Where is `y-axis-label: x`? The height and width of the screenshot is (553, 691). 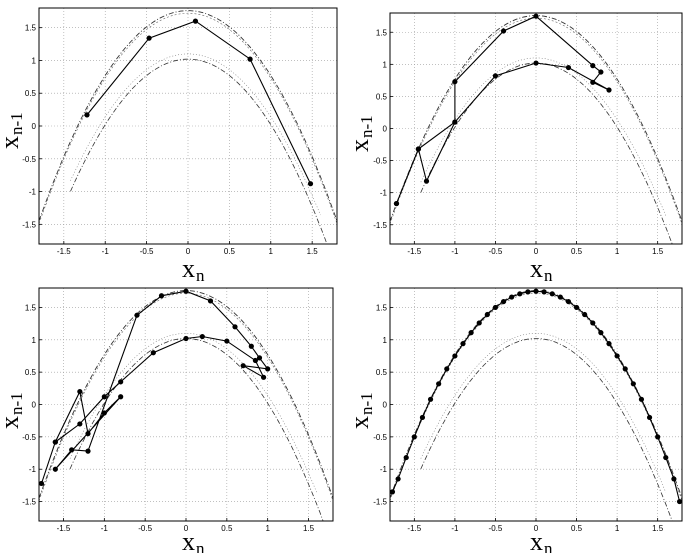
y-axis-label: x is located at coordinates (12, 422).